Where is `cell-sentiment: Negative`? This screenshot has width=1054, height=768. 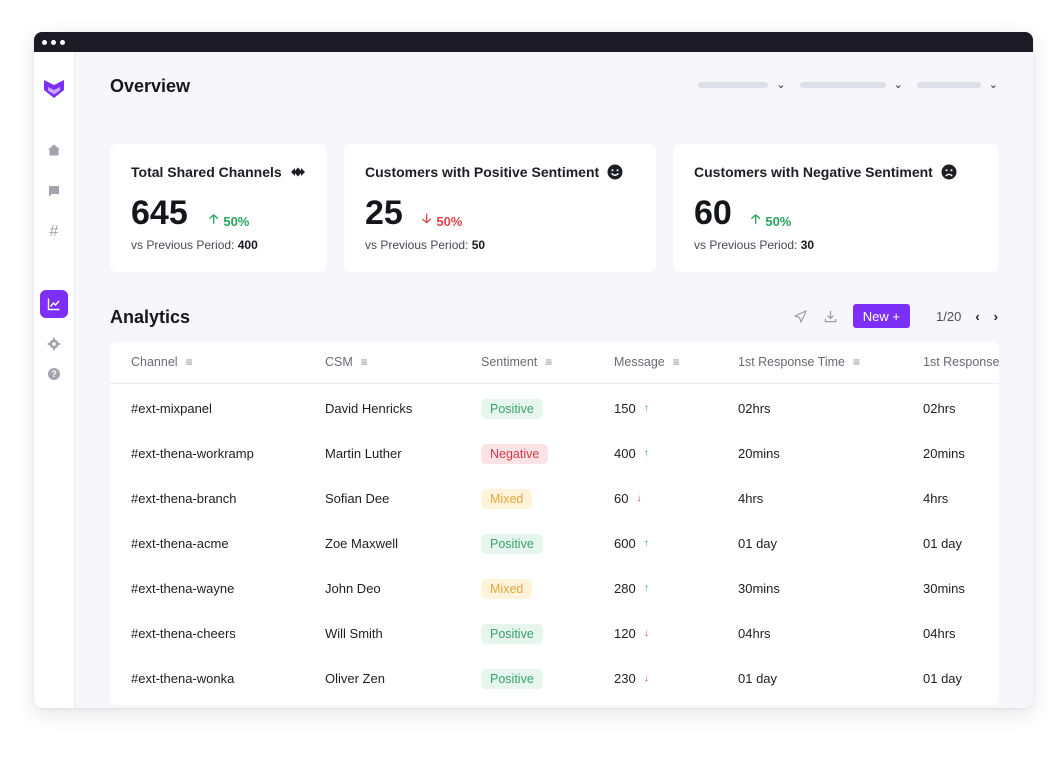 cell-sentiment: Negative is located at coordinates (515, 453).